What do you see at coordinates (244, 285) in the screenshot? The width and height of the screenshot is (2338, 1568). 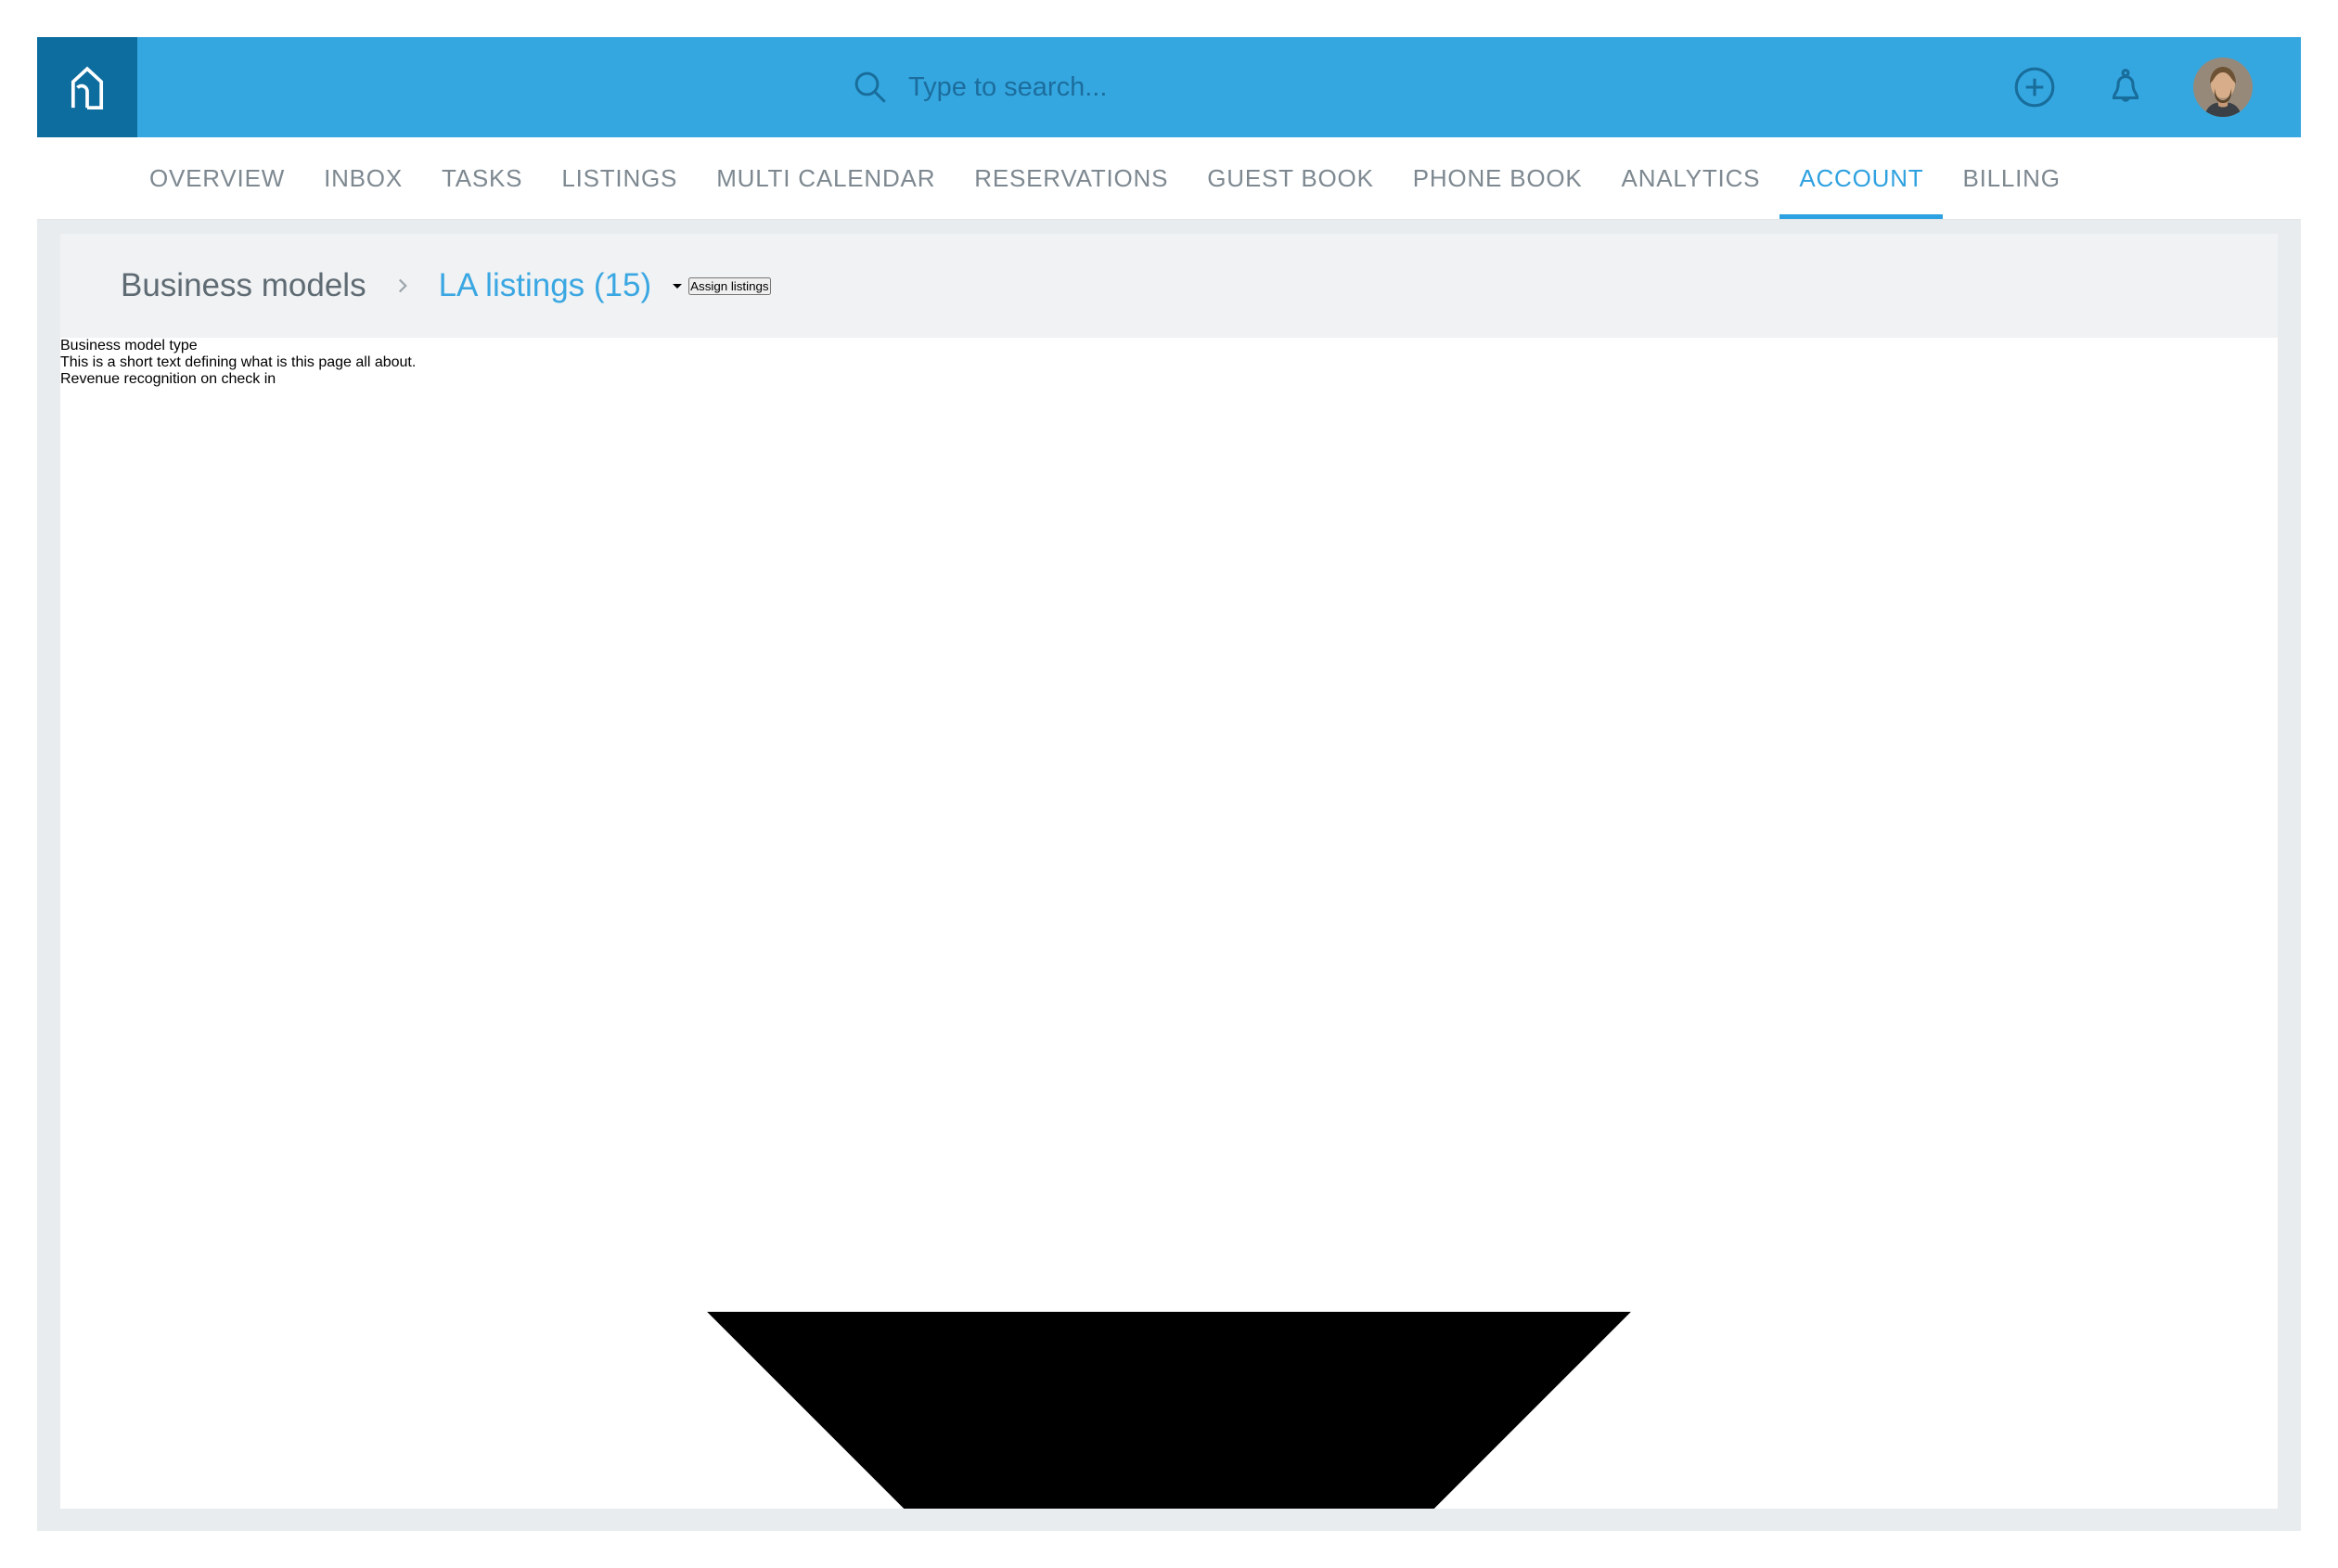 I see `breadcrumb-parent: Business models` at bounding box center [244, 285].